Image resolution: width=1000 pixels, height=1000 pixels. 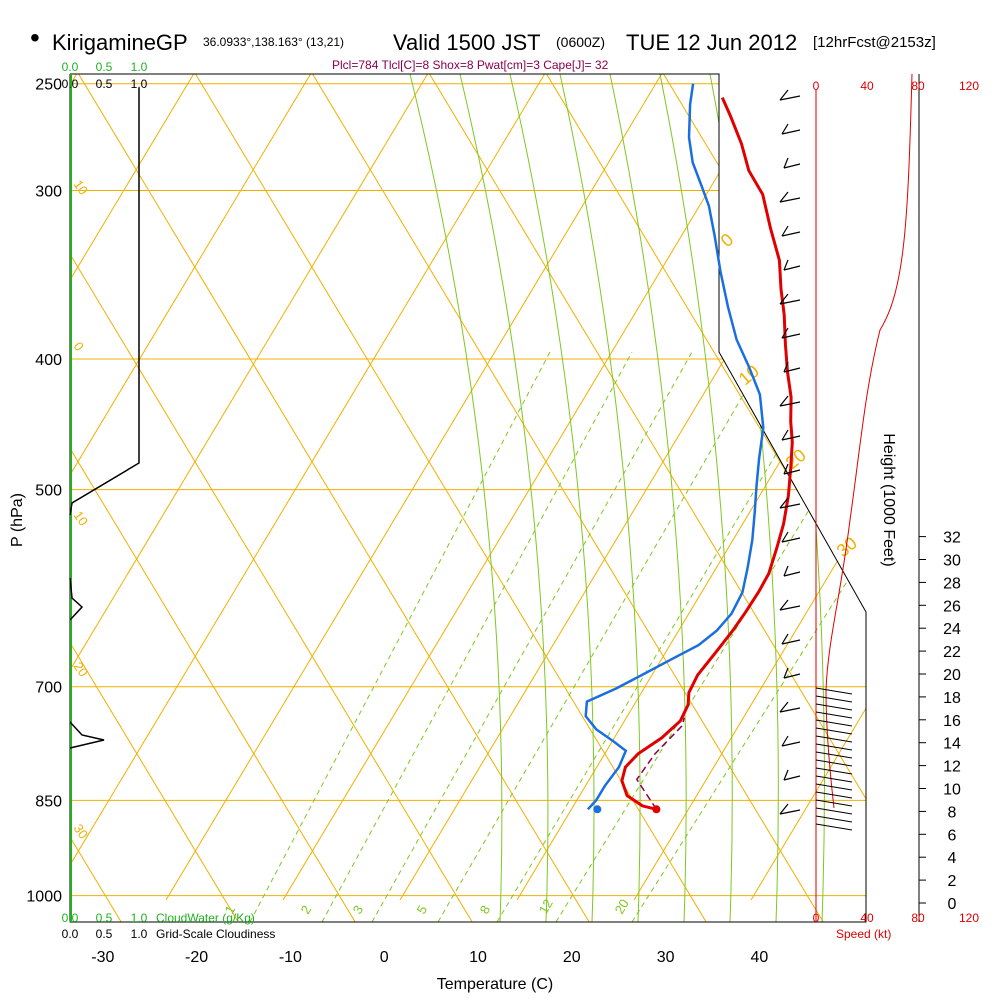 What do you see at coordinates (660, 763) in the screenshot?
I see `parcel-trace` at bounding box center [660, 763].